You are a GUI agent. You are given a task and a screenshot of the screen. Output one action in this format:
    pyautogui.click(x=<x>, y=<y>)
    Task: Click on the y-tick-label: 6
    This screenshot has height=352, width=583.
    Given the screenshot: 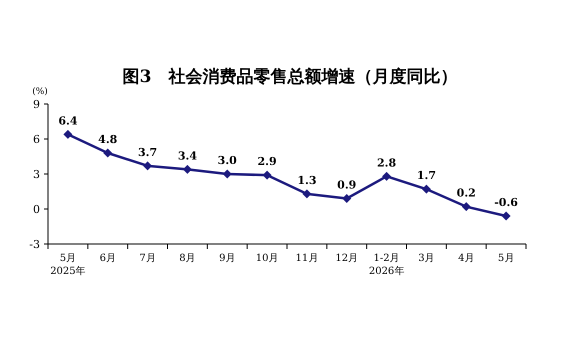 What is the action you would take?
    pyautogui.click(x=36, y=139)
    